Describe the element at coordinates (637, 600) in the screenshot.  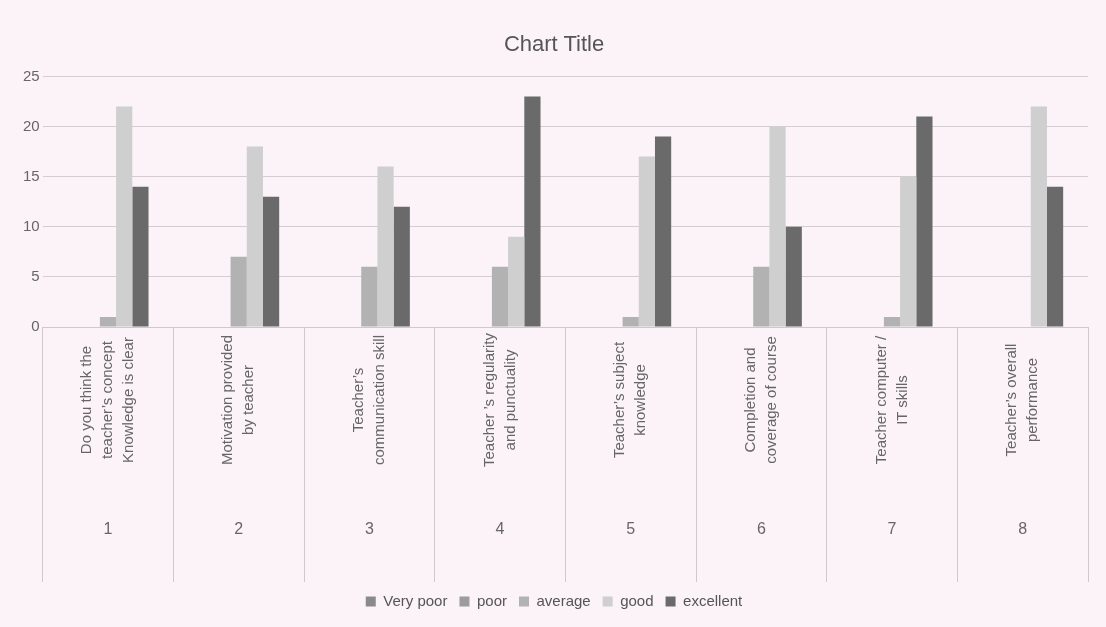
I see `legend-label: good` at that location.